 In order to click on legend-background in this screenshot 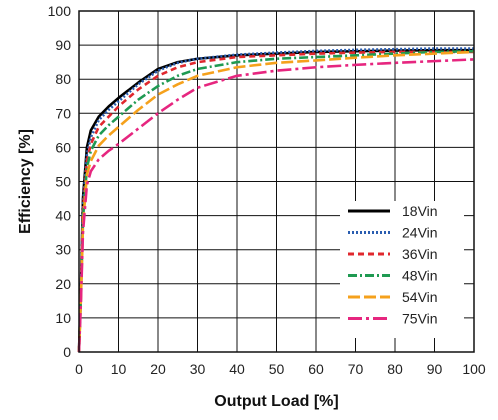, I will do `click(402, 269)`.